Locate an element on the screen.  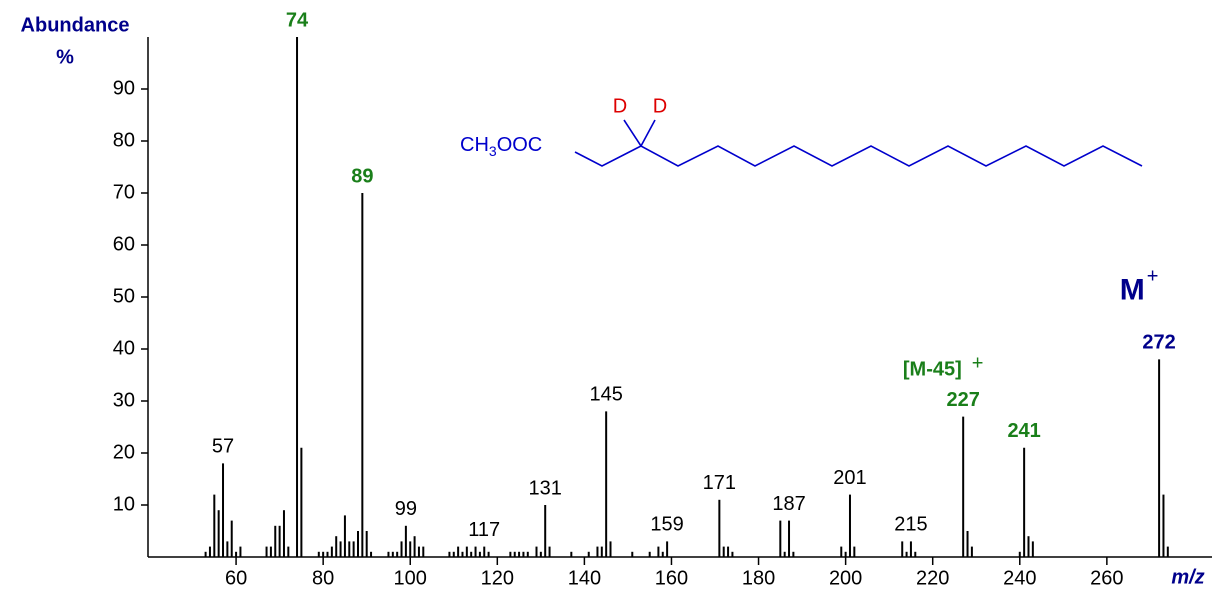
x-tick-label: 160 is located at coordinates (671, 578).